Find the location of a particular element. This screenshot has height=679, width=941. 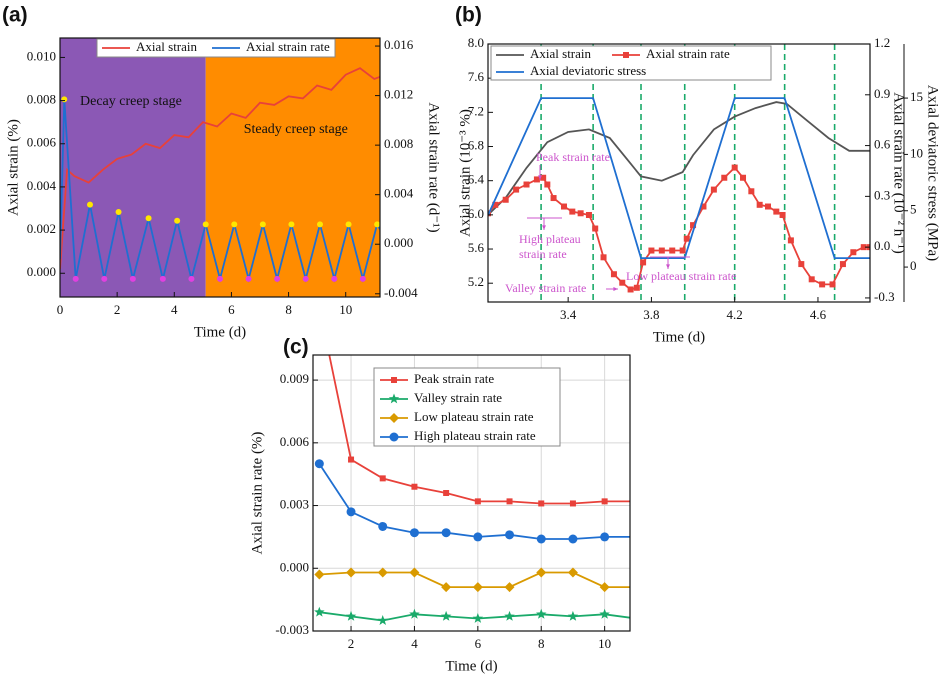

annotation: Low plateau strain rate is located at coordinates (681, 276).